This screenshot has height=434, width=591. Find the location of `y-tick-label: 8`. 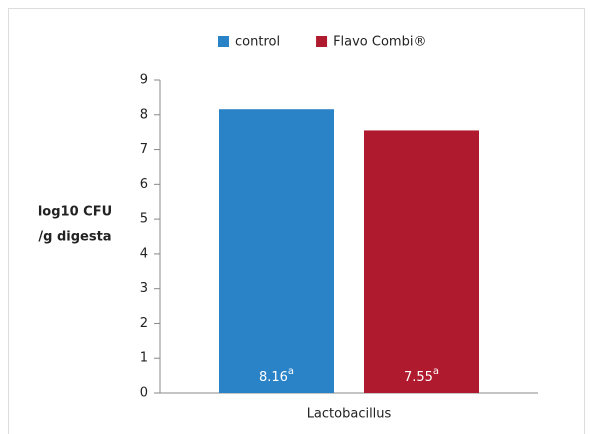

y-tick-label: 8 is located at coordinates (144, 114).